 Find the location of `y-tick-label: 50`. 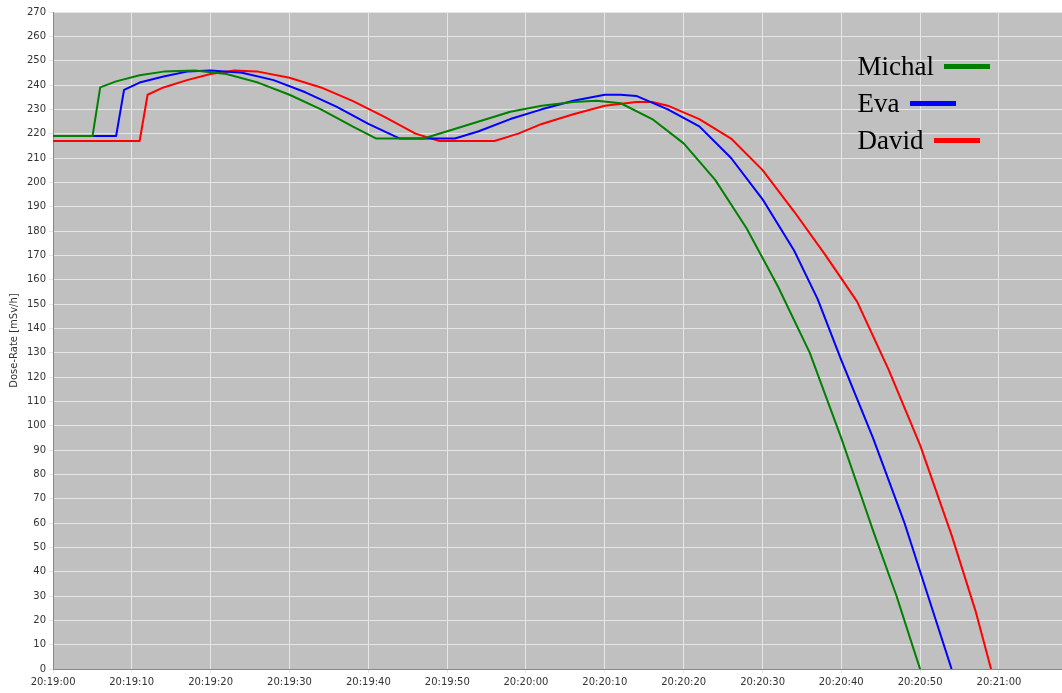

y-tick-label: 50 is located at coordinates (40, 546).